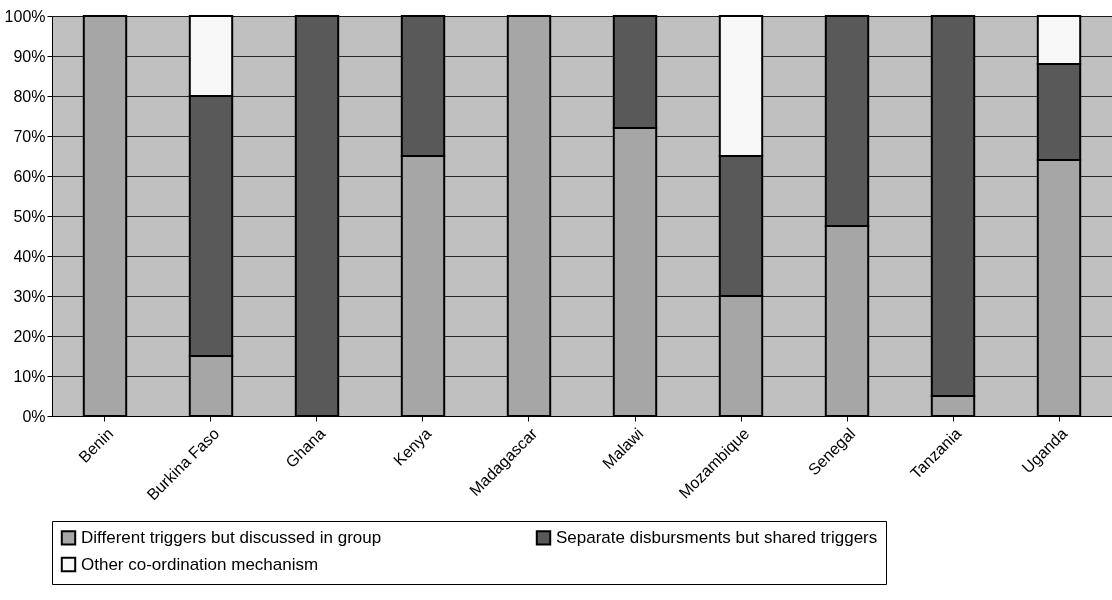 The image size is (1112, 600). What do you see at coordinates (717, 537) in the screenshot?
I see `legend-label: Separate disbursments but shared triggers` at bounding box center [717, 537].